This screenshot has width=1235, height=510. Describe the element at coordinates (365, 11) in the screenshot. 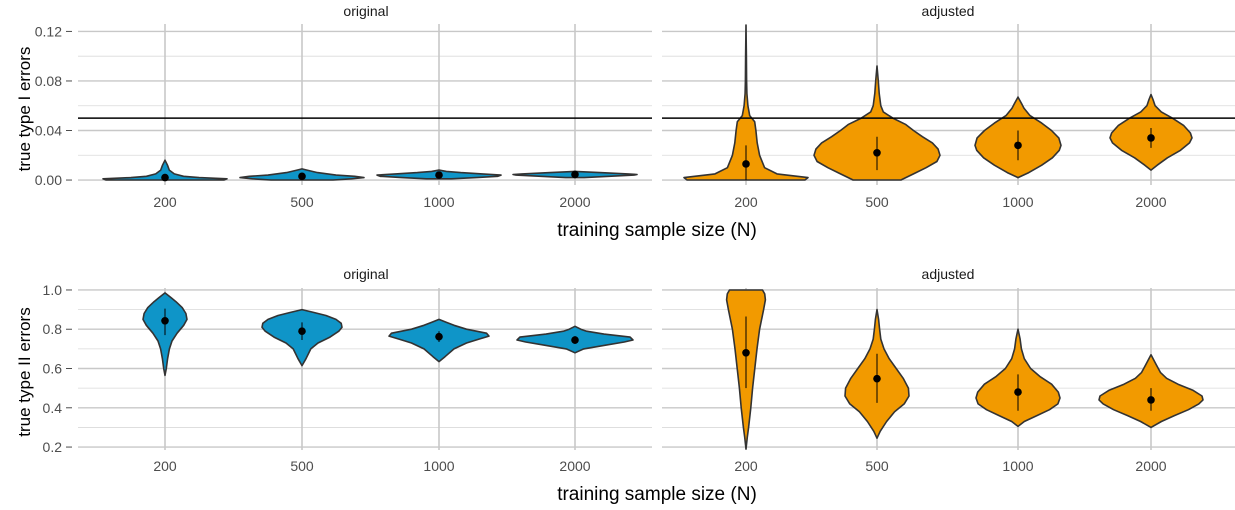

I see `top-left-strip-title: original` at that location.